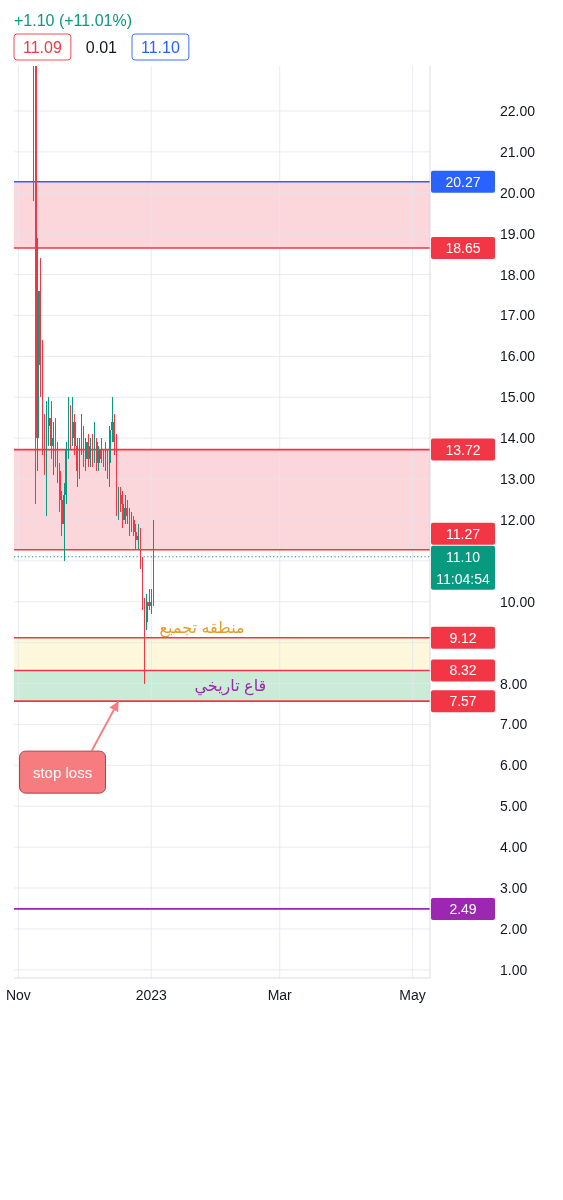 The height and width of the screenshot is (1200, 563). I want to click on ref-line-label: 13.72, so click(463, 449).